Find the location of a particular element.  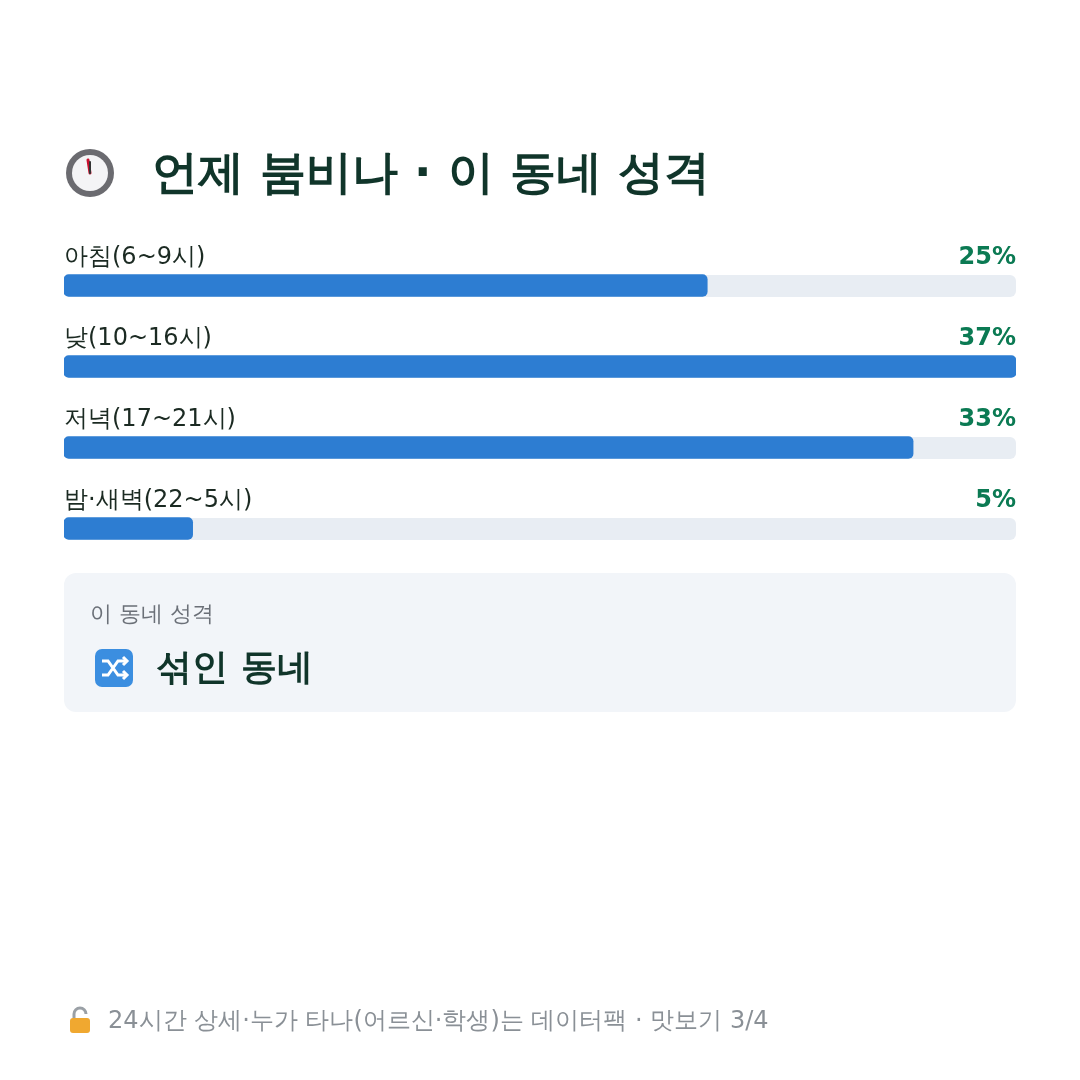

y-tick-label: 아침(6~9시) is located at coordinates (135, 255).